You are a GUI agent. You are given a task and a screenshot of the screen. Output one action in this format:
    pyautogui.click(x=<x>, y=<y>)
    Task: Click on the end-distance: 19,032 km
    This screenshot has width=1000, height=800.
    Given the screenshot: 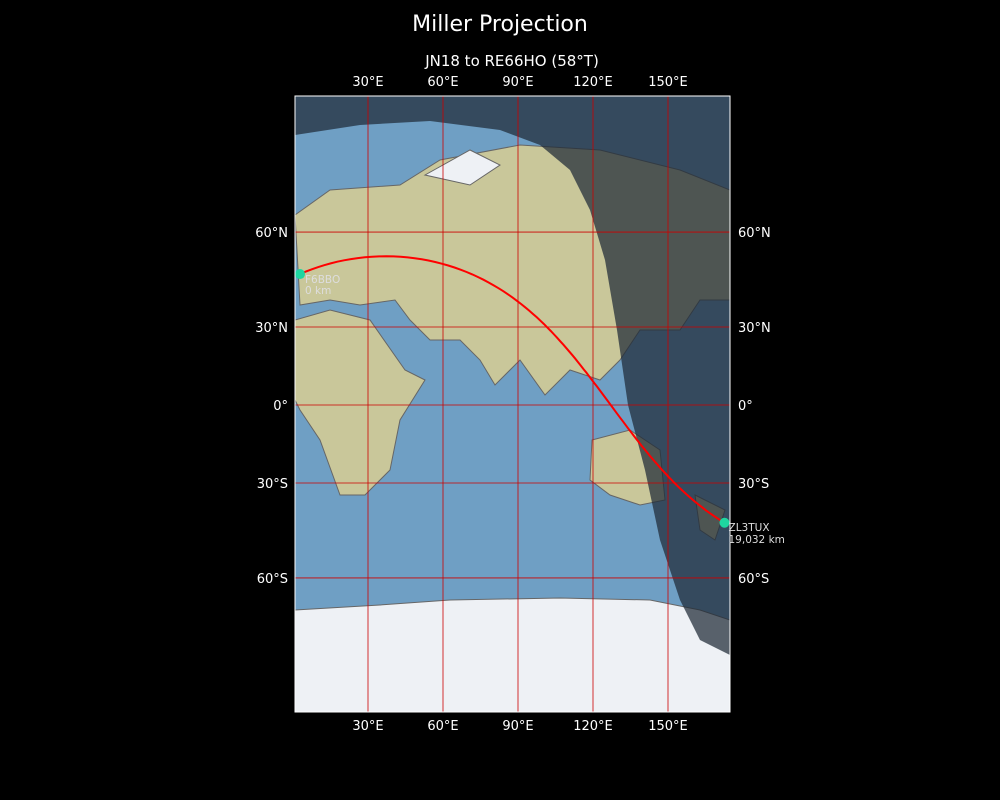 What is the action you would take?
    pyautogui.click(x=757, y=540)
    